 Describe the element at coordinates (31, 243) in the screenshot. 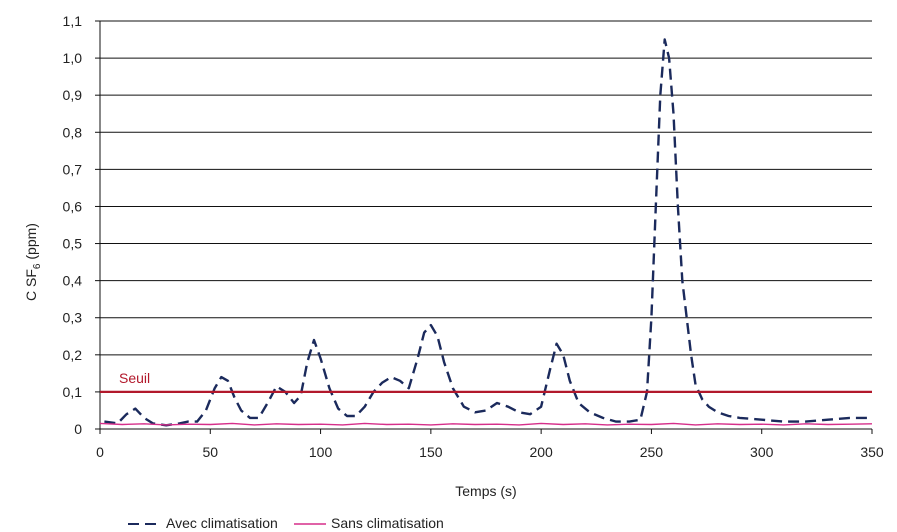

I see `y-axis-label-unit: (ppm)` at that location.